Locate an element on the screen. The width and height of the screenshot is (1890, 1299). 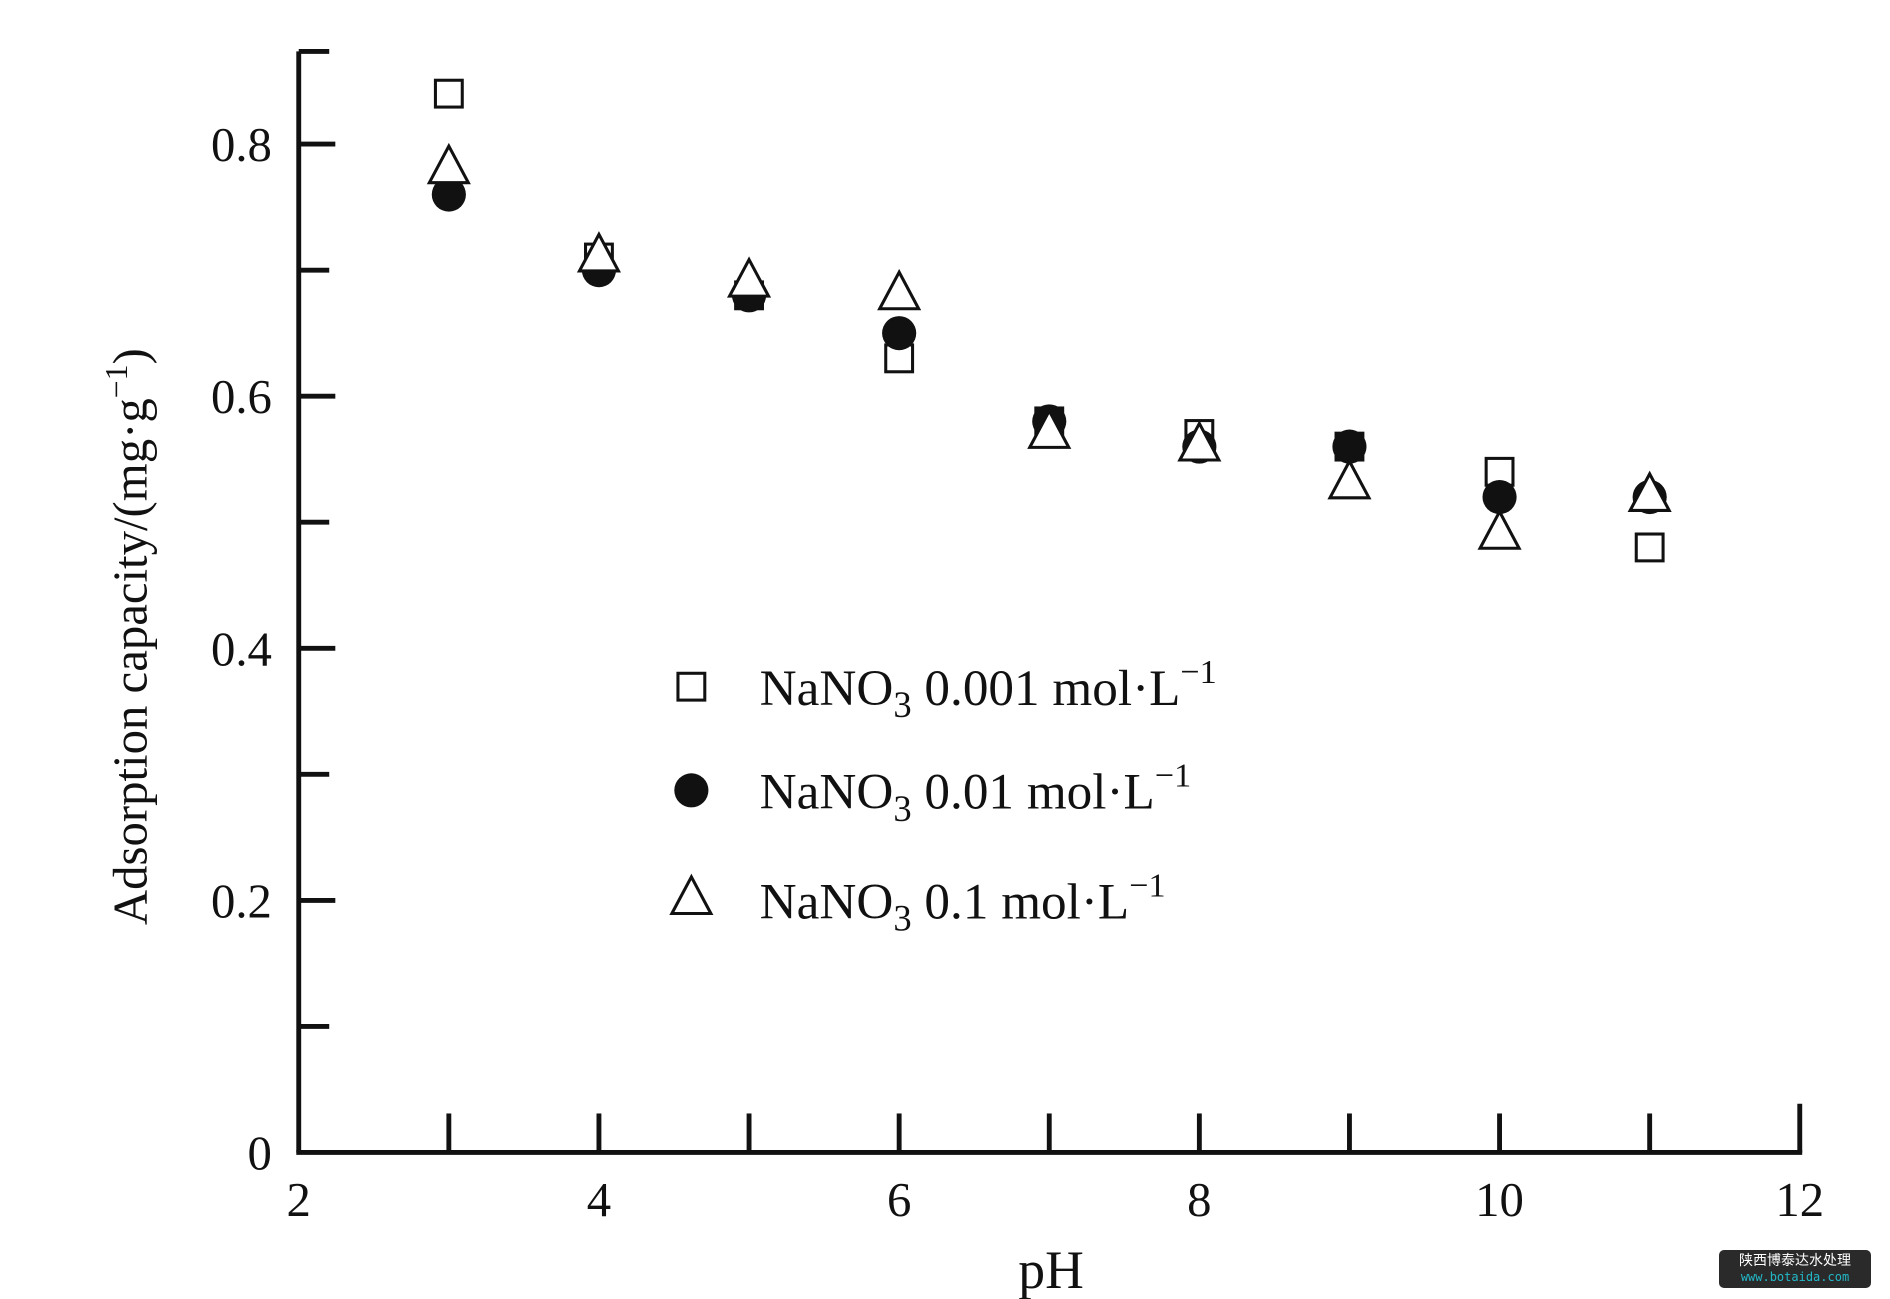
legend-marker-filled-circle is located at coordinates (691, 790).